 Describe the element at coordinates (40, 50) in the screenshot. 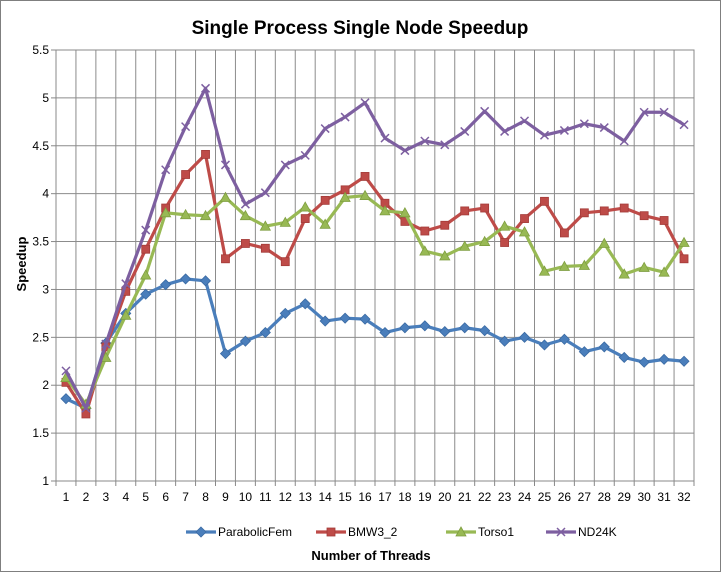

I see `y-tick-label: 5.5` at that location.